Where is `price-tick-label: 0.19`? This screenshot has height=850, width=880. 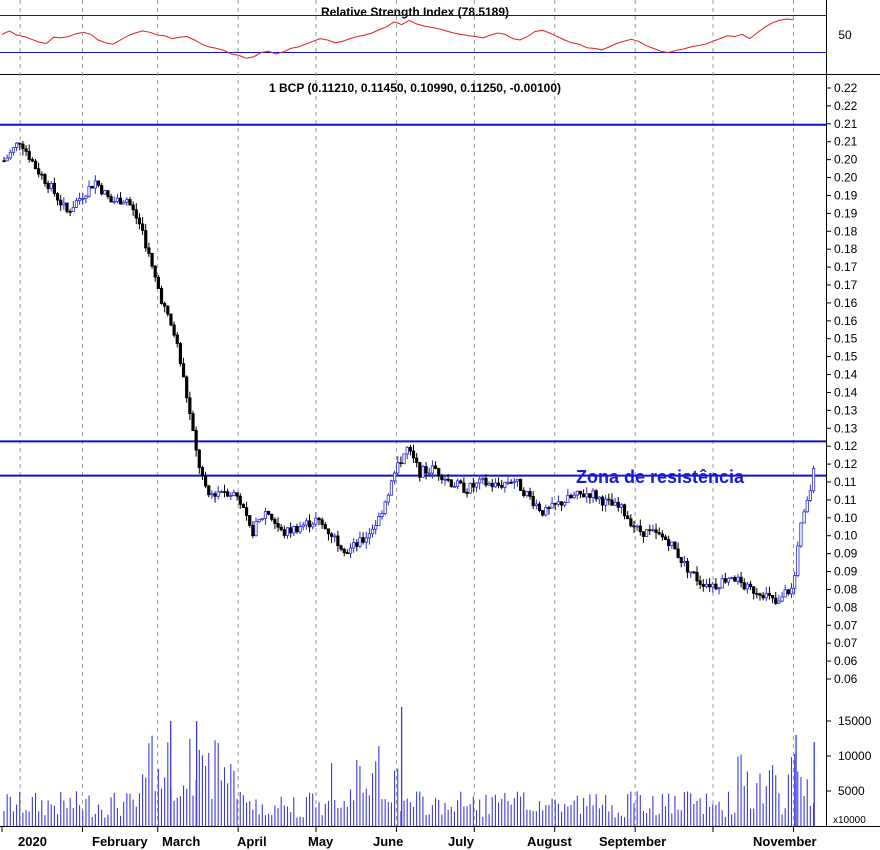
price-tick-label: 0.19 is located at coordinates (846, 195).